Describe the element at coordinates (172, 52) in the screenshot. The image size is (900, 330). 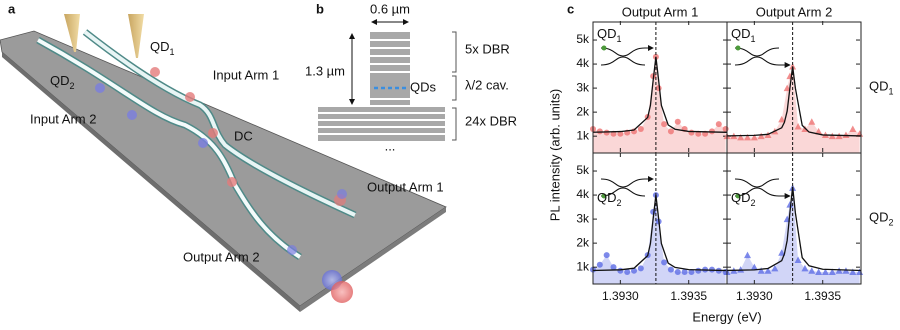
I see `qd-label-sub: 1` at that location.